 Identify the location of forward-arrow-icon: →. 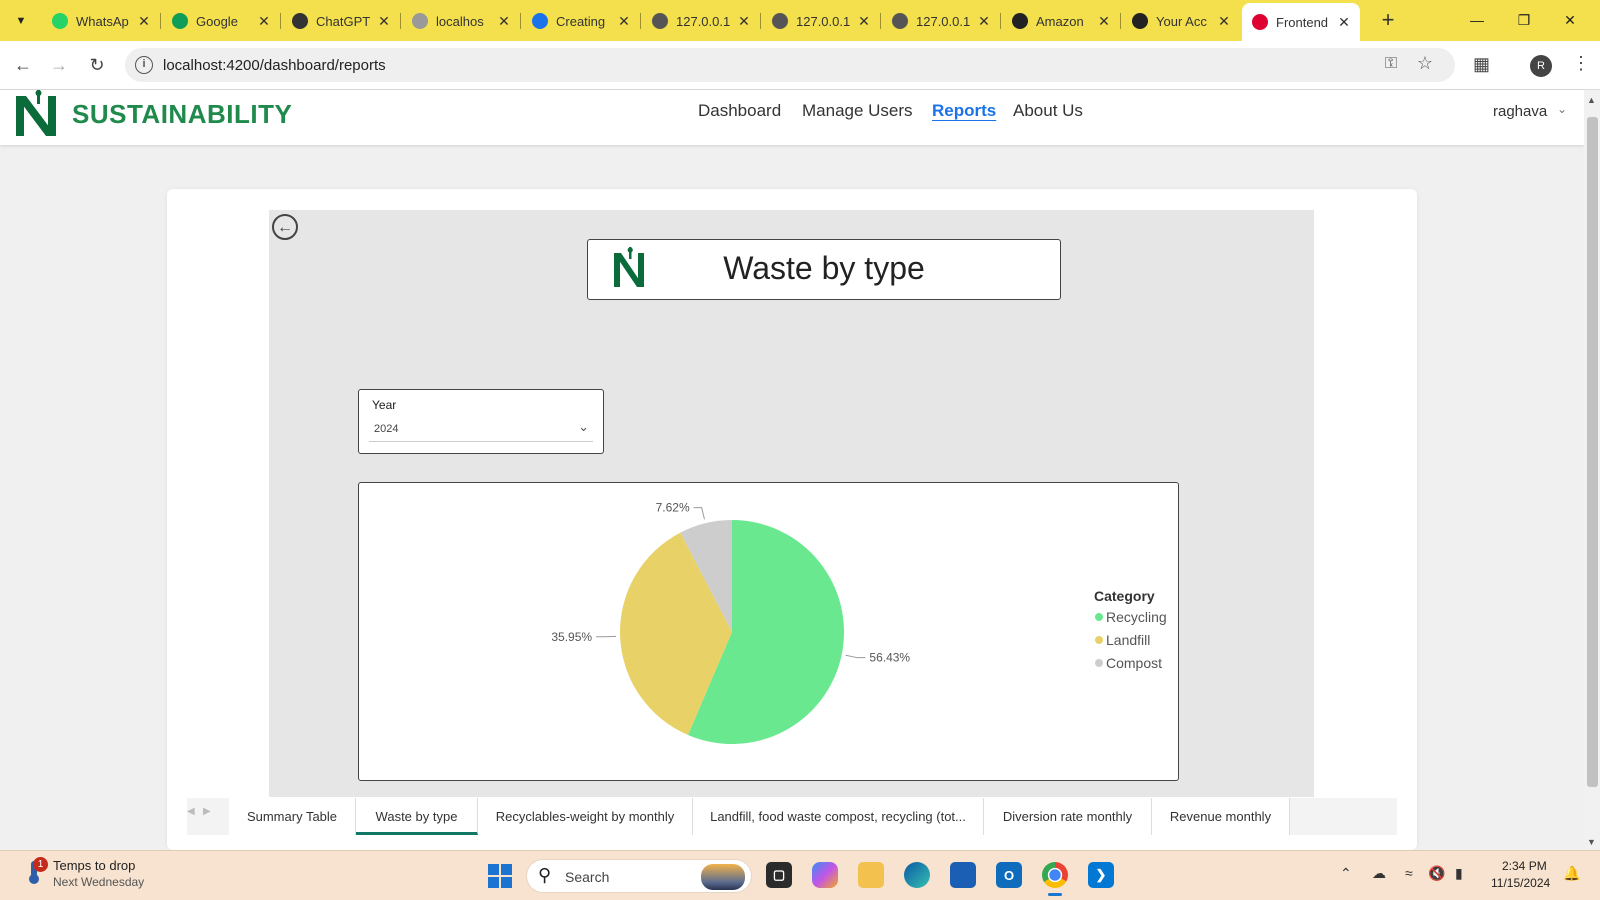
(59, 65).